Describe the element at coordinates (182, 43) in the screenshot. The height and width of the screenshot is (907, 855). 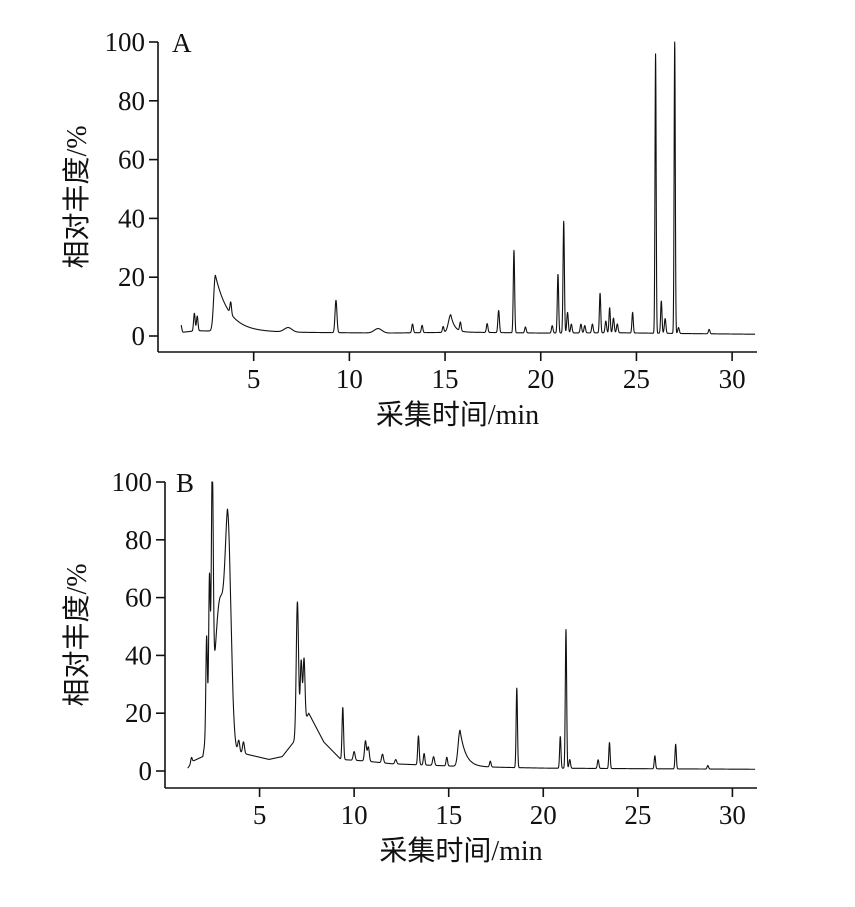
I see `panel-a-label: A` at that location.